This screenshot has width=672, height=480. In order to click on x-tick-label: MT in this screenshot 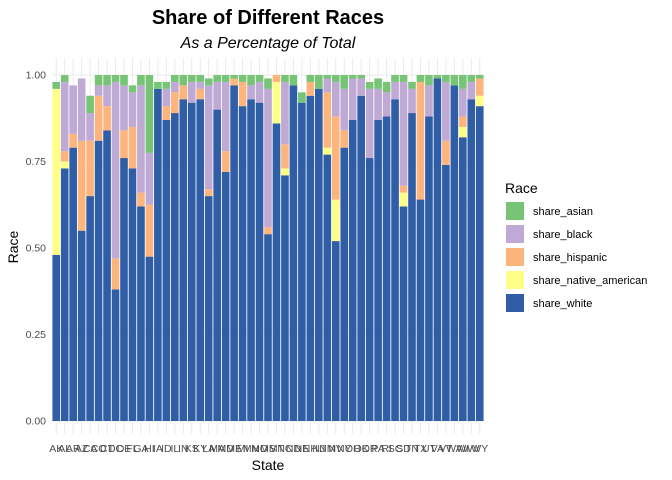, I will do `click(277, 449)`.